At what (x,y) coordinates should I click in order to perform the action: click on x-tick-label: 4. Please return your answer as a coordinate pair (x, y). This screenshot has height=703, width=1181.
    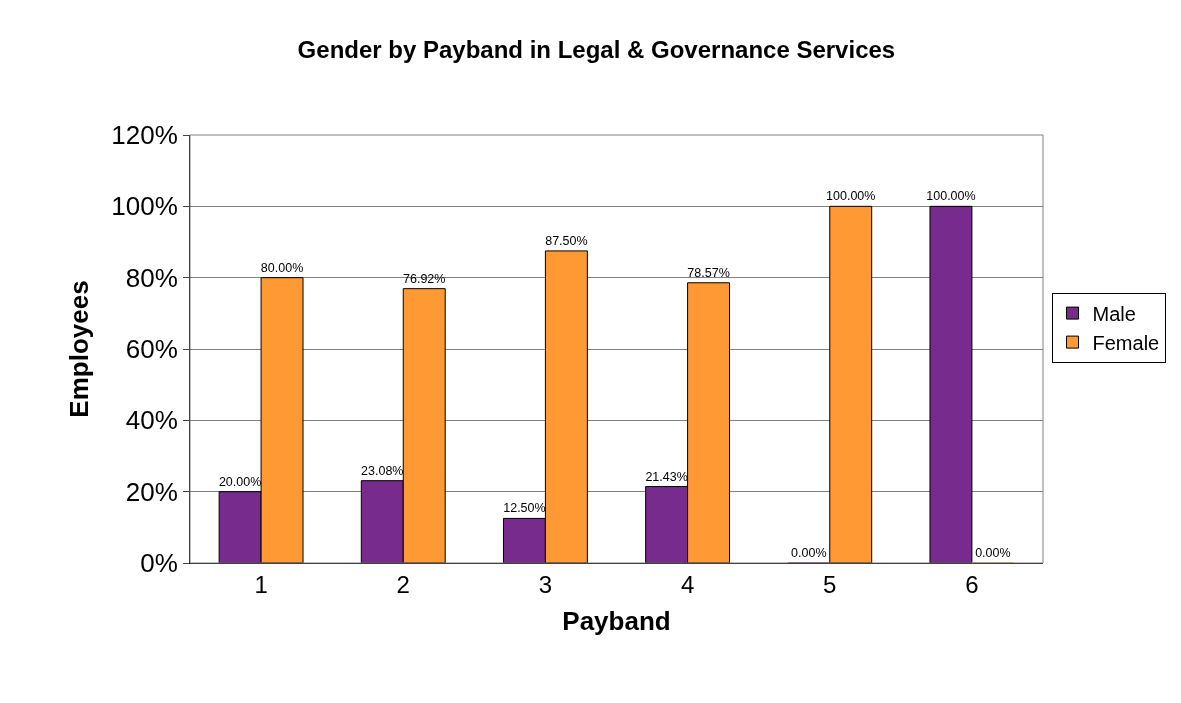
    Looking at the image, I should click on (687, 584).